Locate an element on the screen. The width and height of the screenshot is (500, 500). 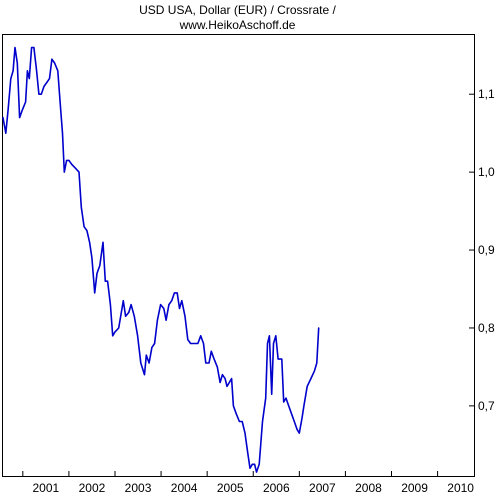
x-tick-label-2002: 2002 is located at coordinates (92, 488).